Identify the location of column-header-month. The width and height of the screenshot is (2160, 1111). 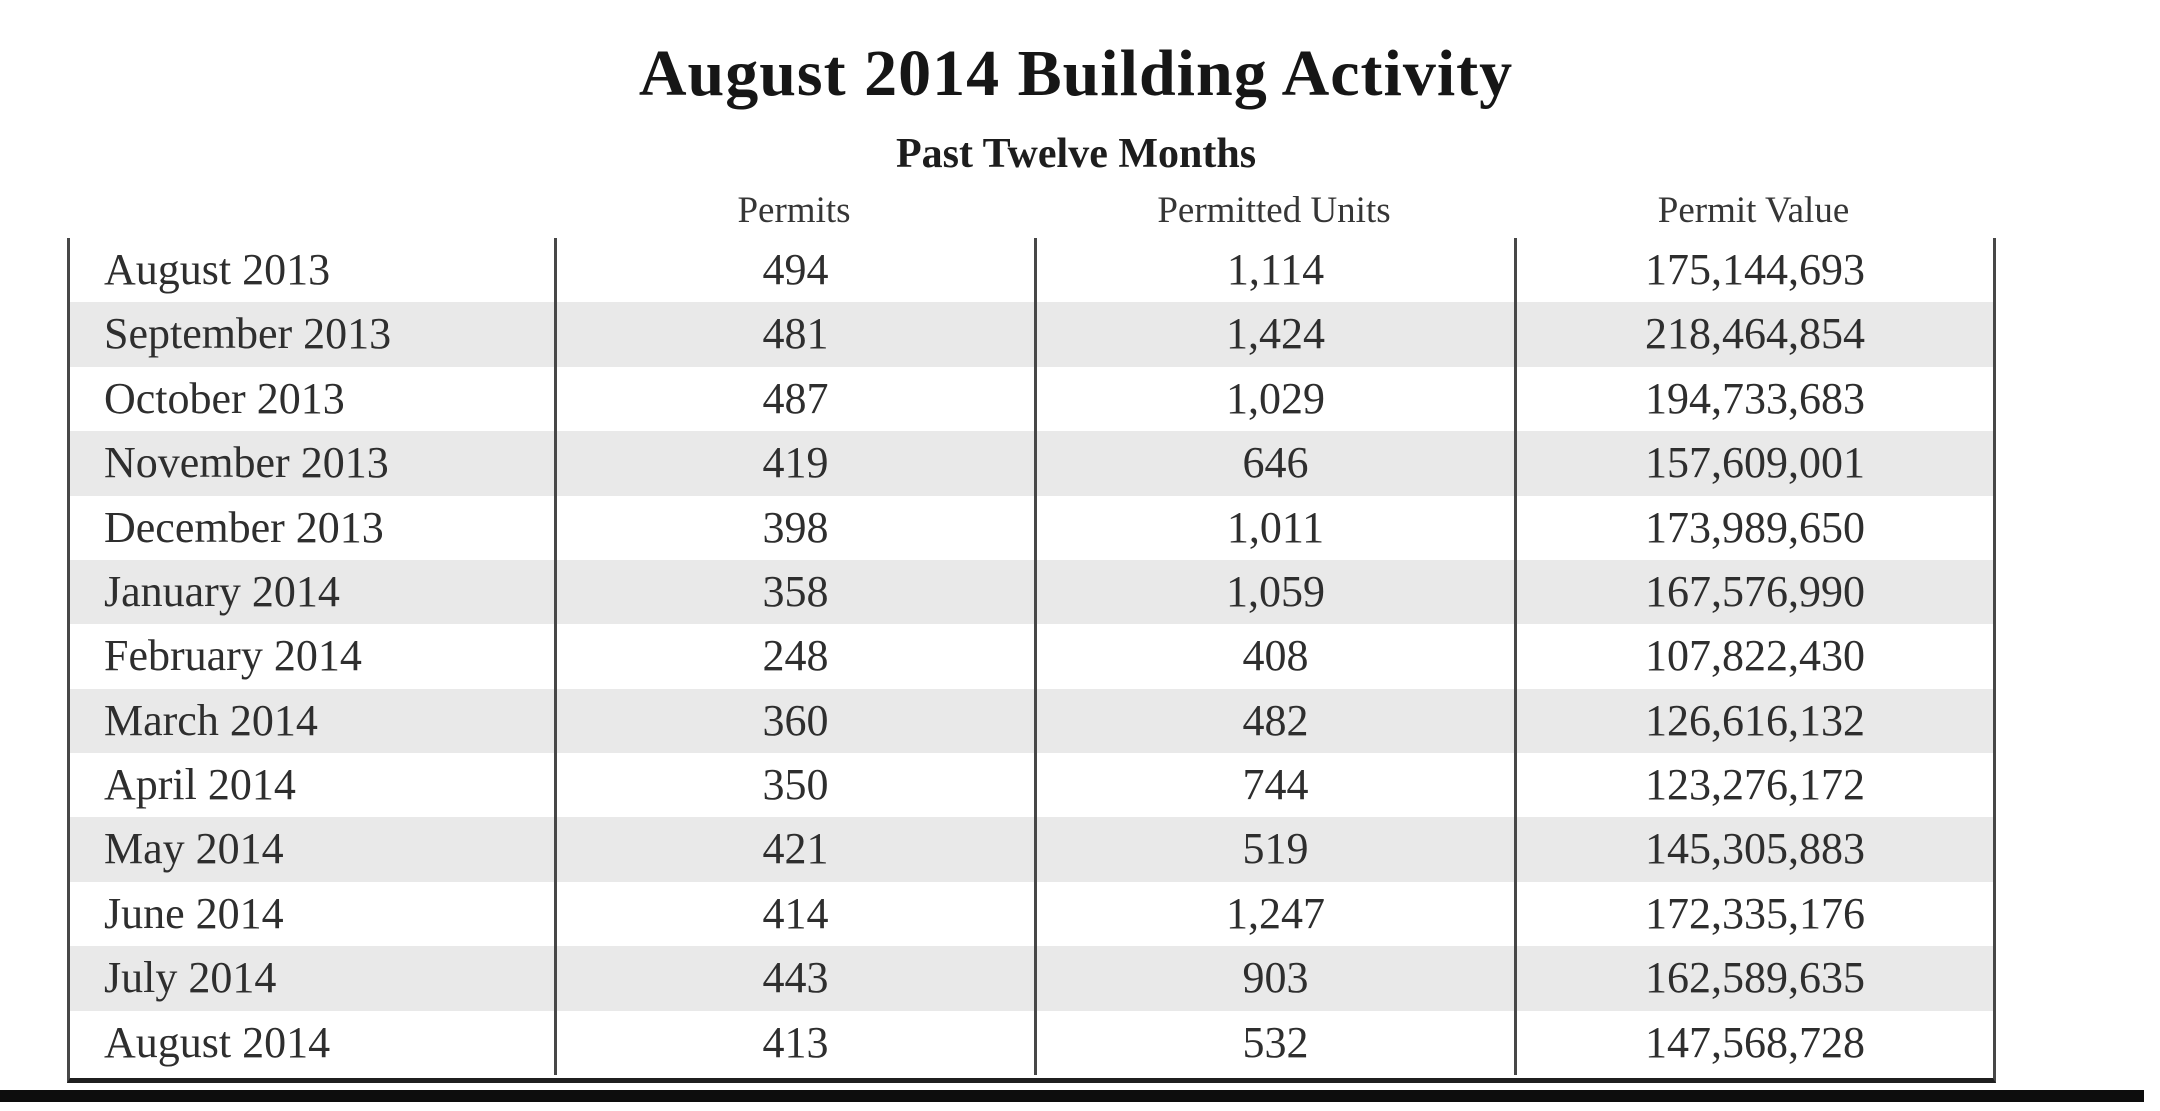
(312, 213).